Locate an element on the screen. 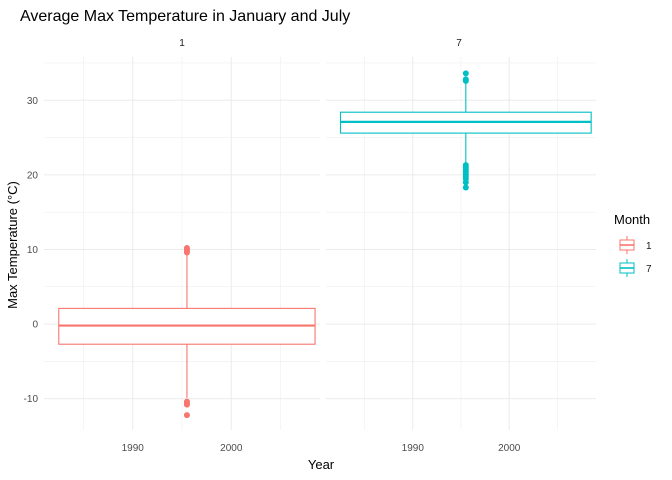 The image size is (672, 480). legend-label-1: 1 is located at coordinates (649, 246).